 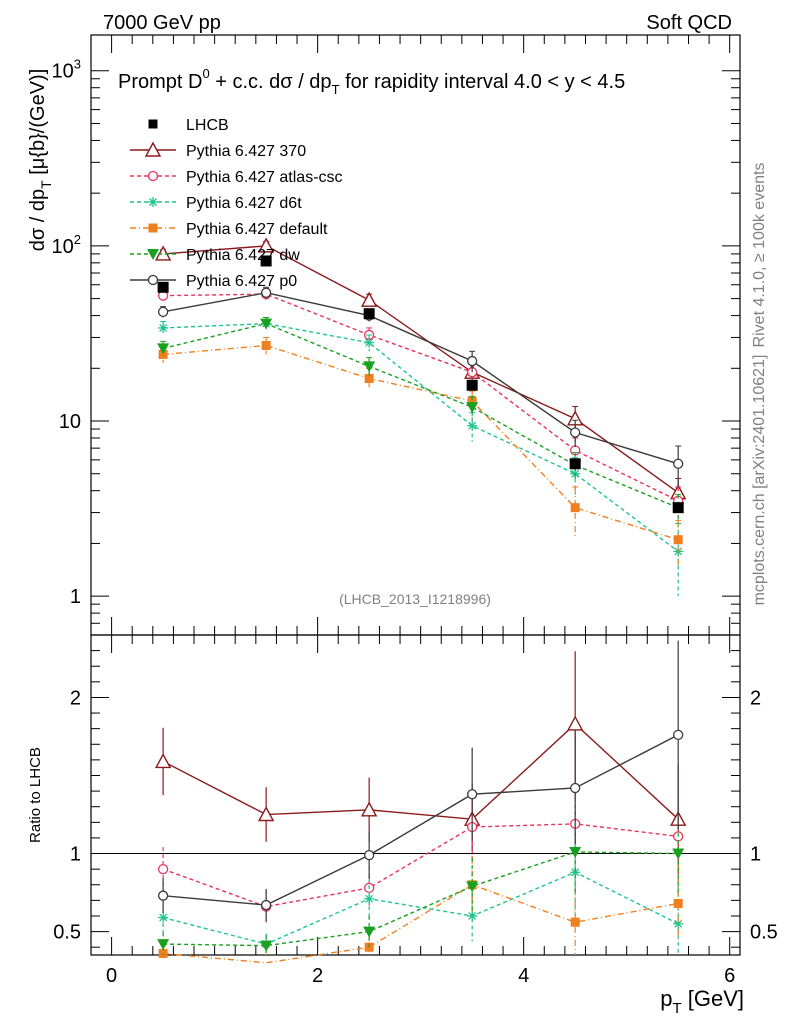 I want to click on legend-label: Pythia 6.427 dw, so click(x=243, y=255).